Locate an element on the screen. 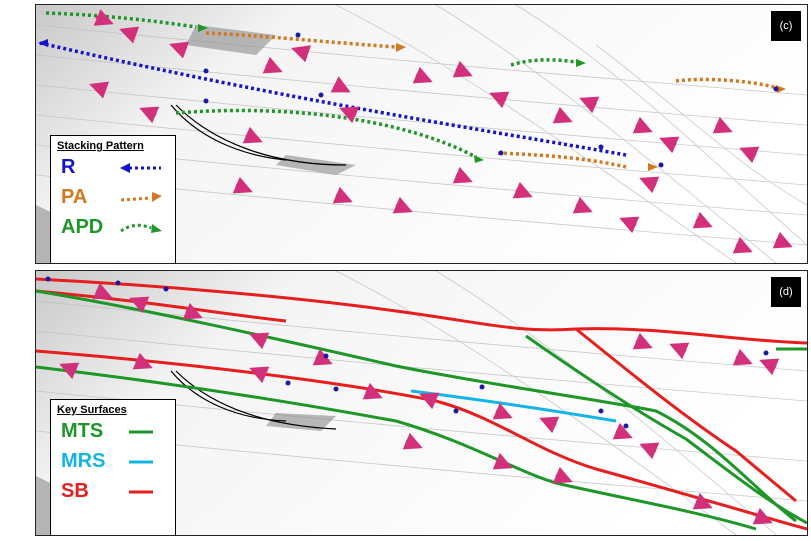 The image size is (811, 541). legend-item-sb: SB is located at coordinates (113, 493).